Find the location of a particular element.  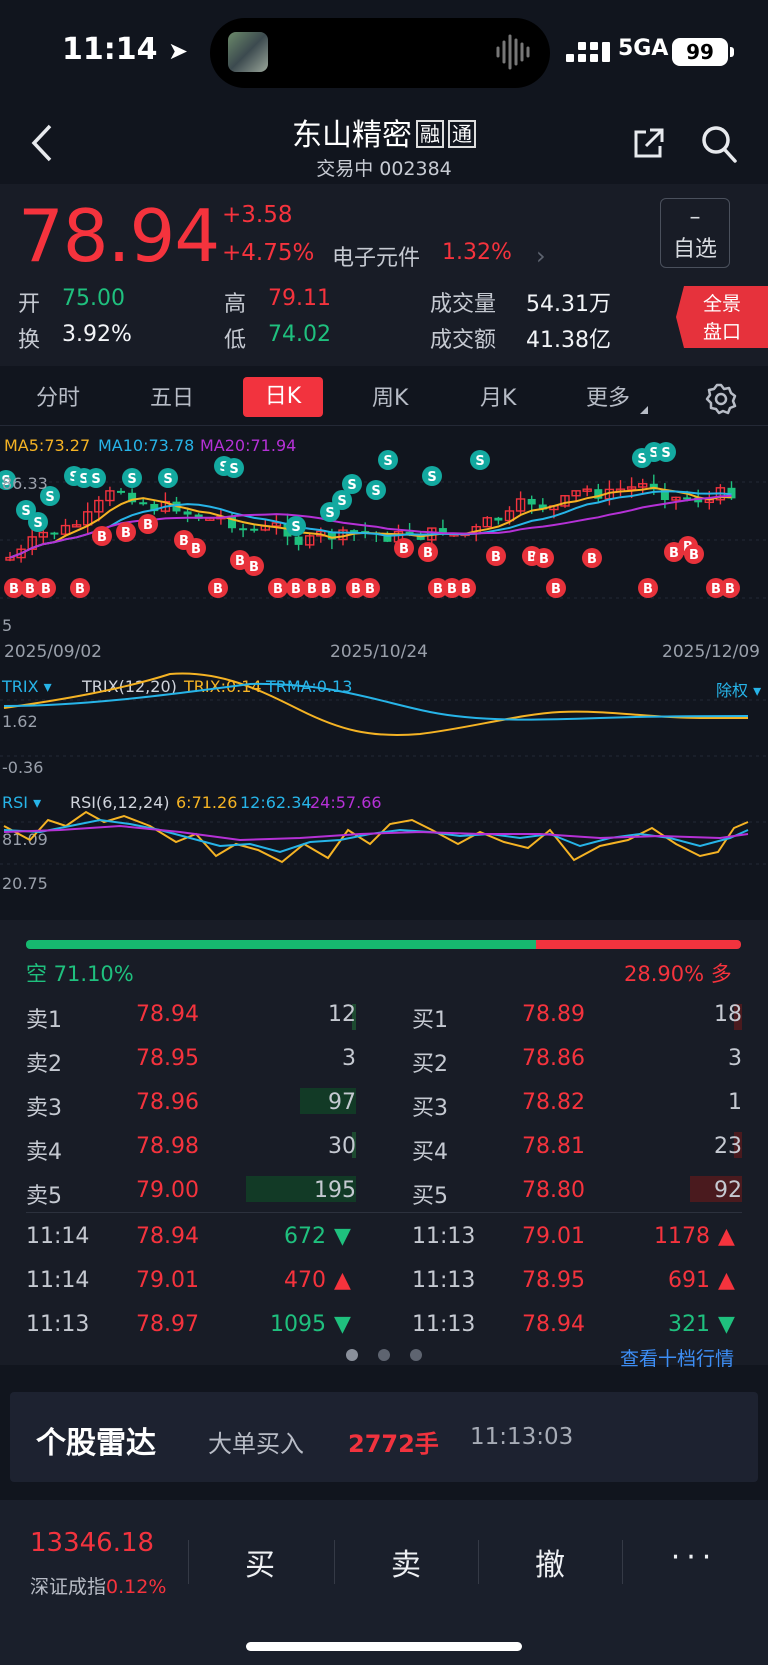

stock-title: 东山精密融通 is located at coordinates (384, 132).